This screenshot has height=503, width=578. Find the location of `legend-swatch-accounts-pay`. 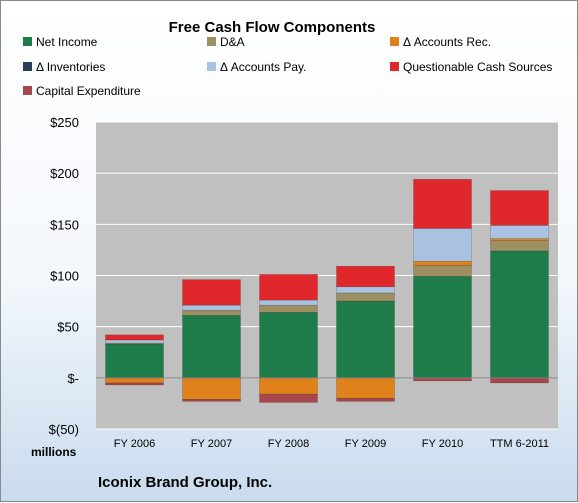

legend-swatch-accounts-pay is located at coordinates (211, 66).